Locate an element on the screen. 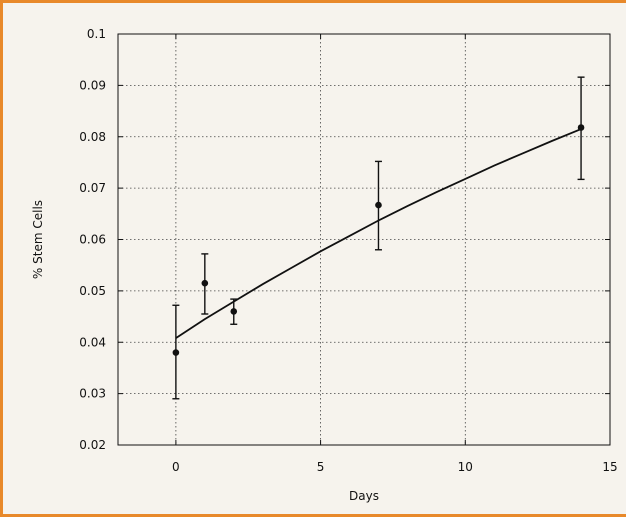  x-tick-label: 10 is located at coordinates (465, 467).